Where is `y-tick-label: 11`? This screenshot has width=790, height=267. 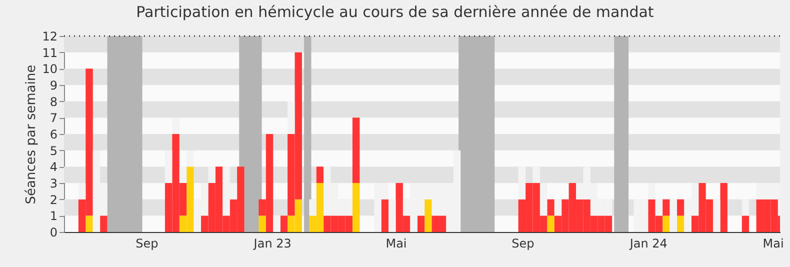 y-tick-label: 11 is located at coordinates (50, 53).